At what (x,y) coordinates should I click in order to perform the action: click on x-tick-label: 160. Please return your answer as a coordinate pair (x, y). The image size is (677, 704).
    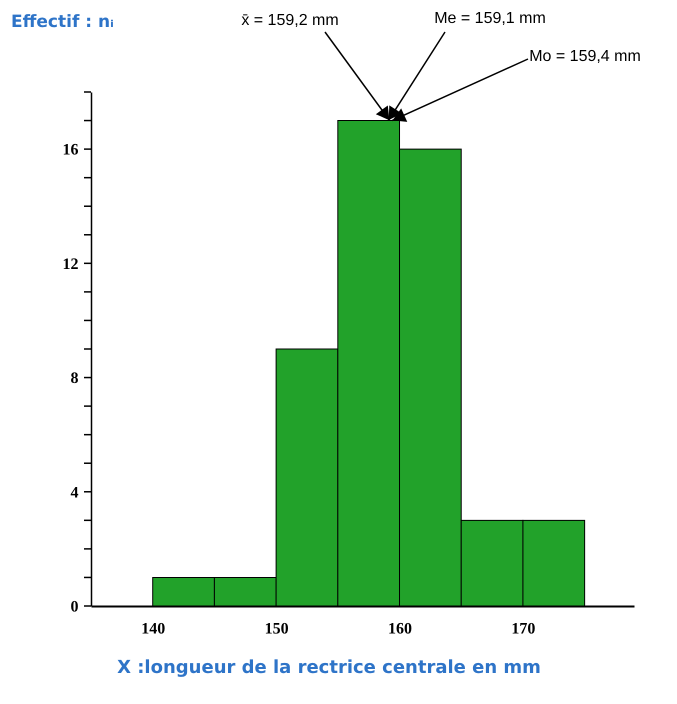
    Looking at the image, I should click on (400, 629).